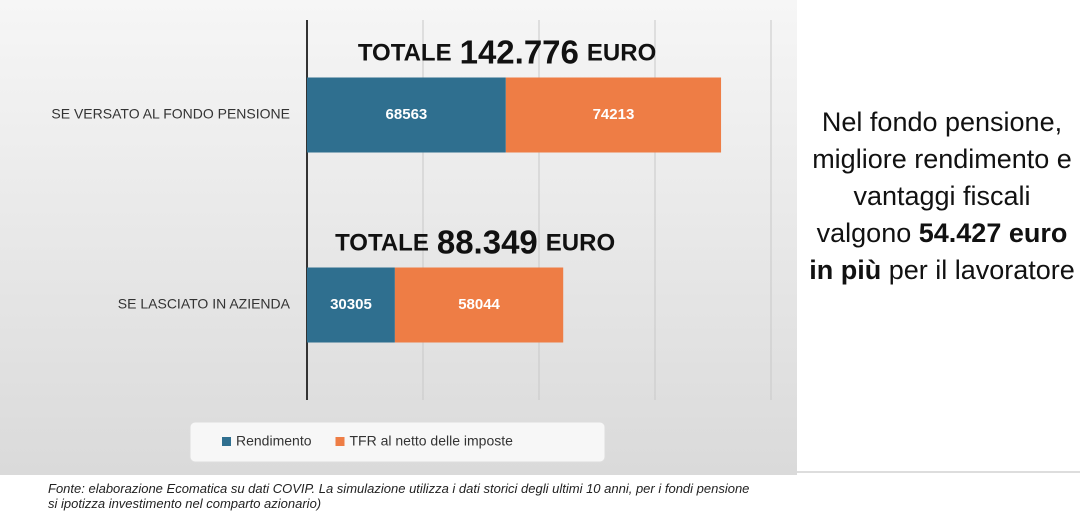  I want to click on data-label: 30305, so click(351, 304).